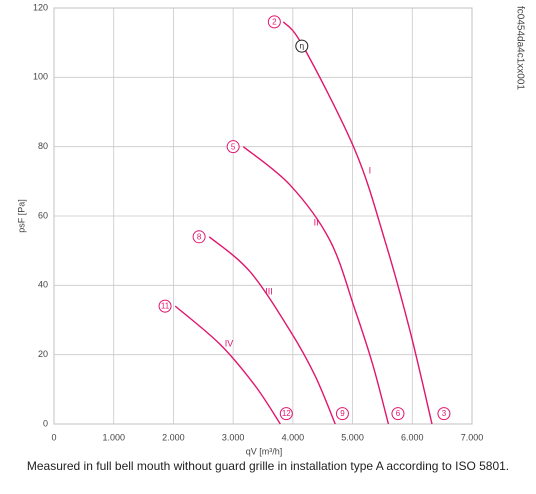  I want to click on y-tick-label: 120, so click(40, 7).